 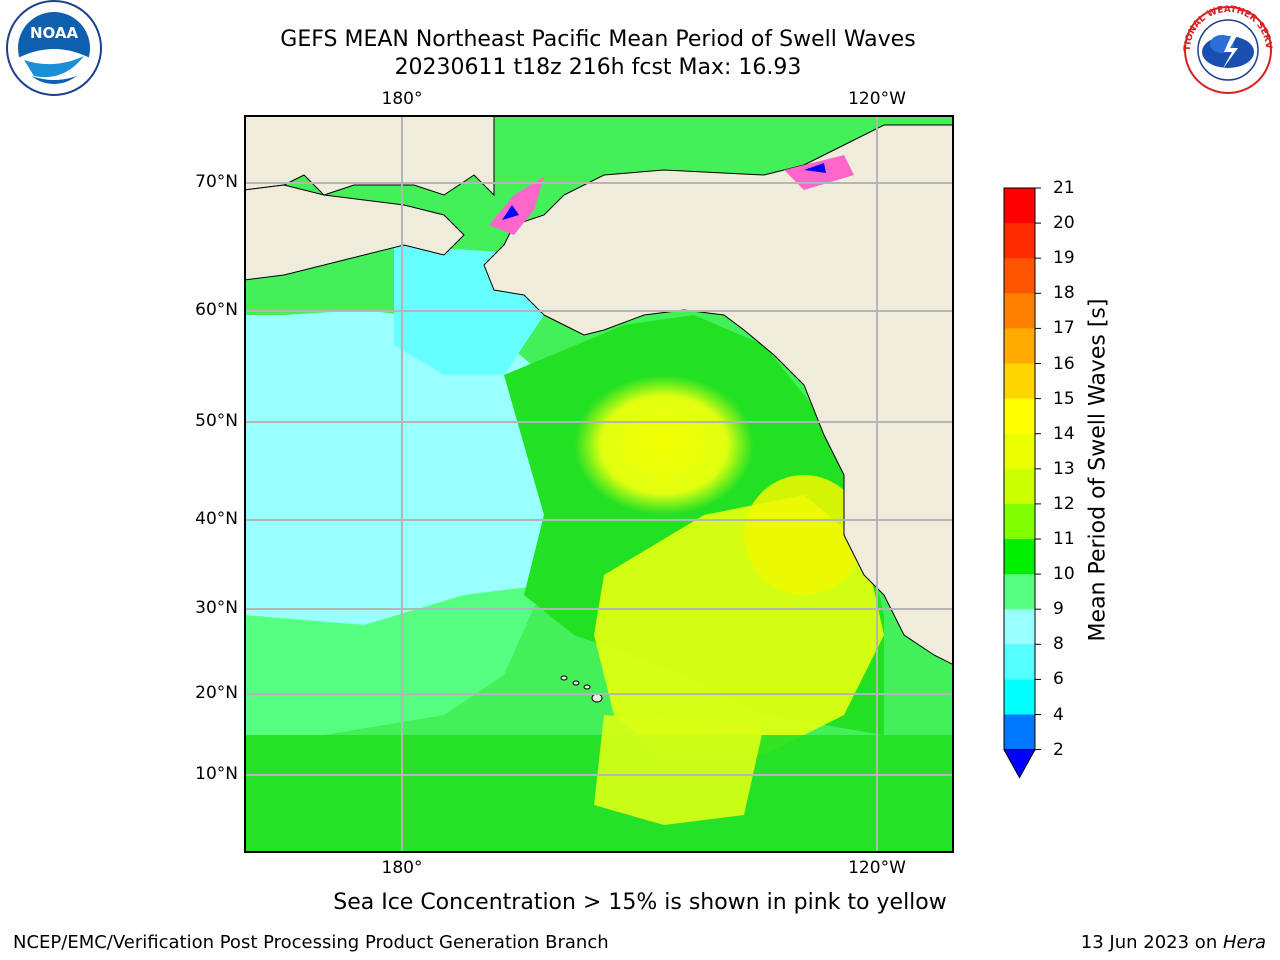 I want to click on colorbar-tick-label: 13, so click(x=1064, y=468).